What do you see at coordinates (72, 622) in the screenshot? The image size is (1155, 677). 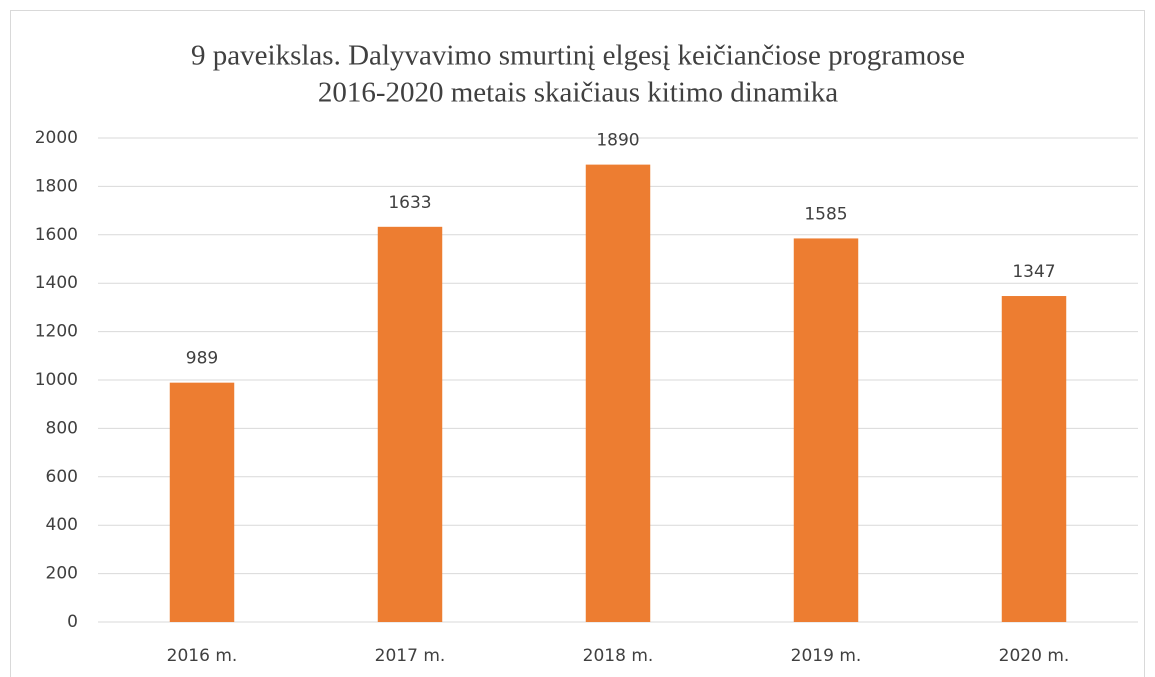 I see `y-tick-label: 0` at bounding box center [72, 622].